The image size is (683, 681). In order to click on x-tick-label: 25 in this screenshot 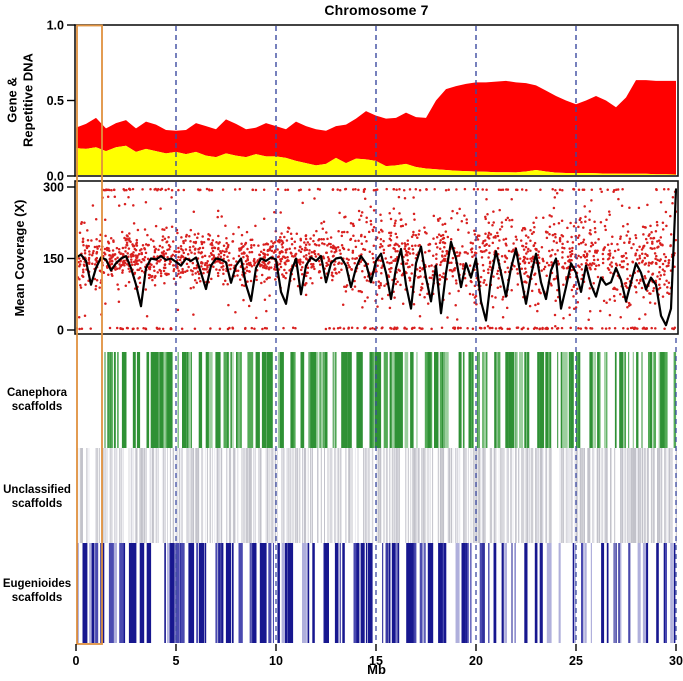, I will do `click(576, 661)`.